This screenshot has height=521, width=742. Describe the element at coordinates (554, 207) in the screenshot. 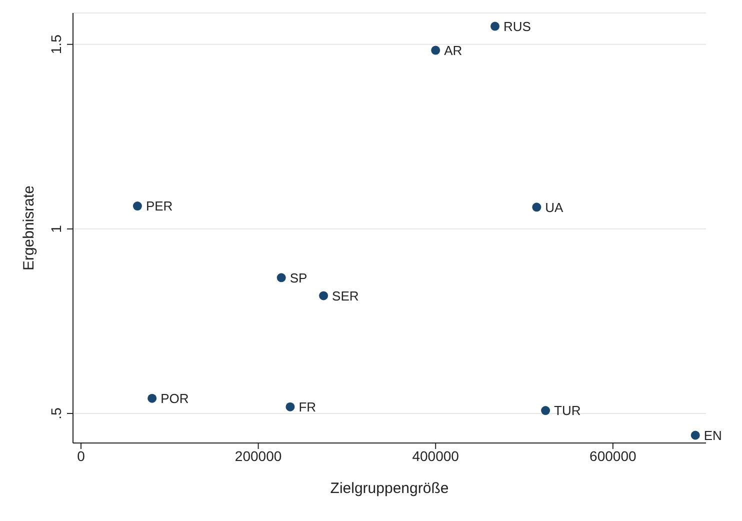

I see `data-label: UA` at that location.